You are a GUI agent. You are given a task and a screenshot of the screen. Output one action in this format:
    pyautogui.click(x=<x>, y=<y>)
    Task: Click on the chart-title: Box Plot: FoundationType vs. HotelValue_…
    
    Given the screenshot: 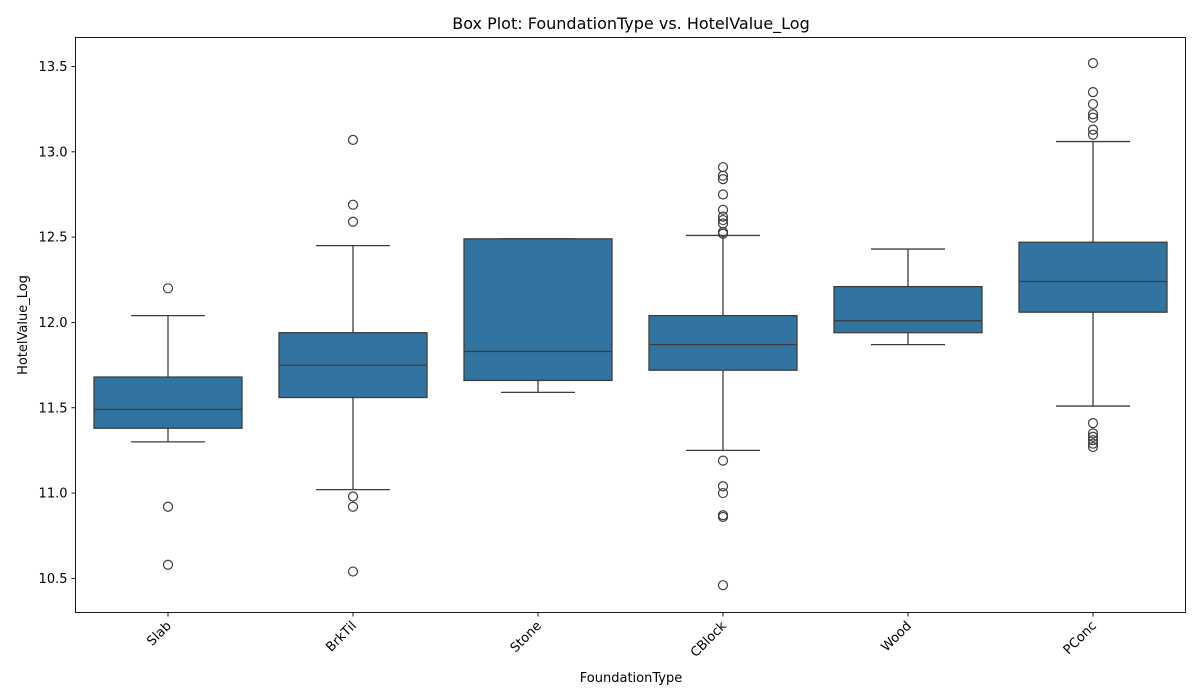 What is the action you would take?
    pyautogui.click(x=630, y=24)
    